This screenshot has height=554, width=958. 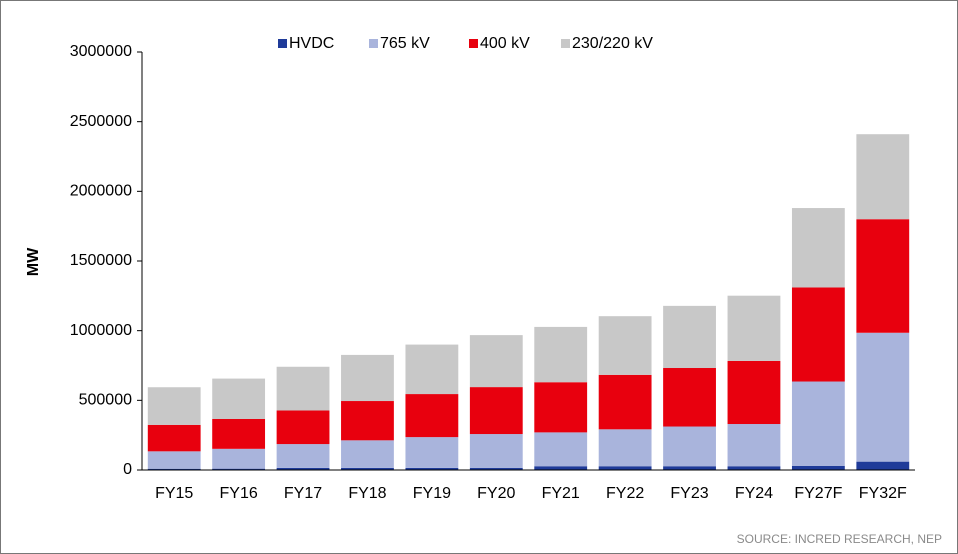 What do you see at coordinates (101, 260) in the screenshot?
I see `y-tick-label: 1500000` at bounding box center [101, 260].